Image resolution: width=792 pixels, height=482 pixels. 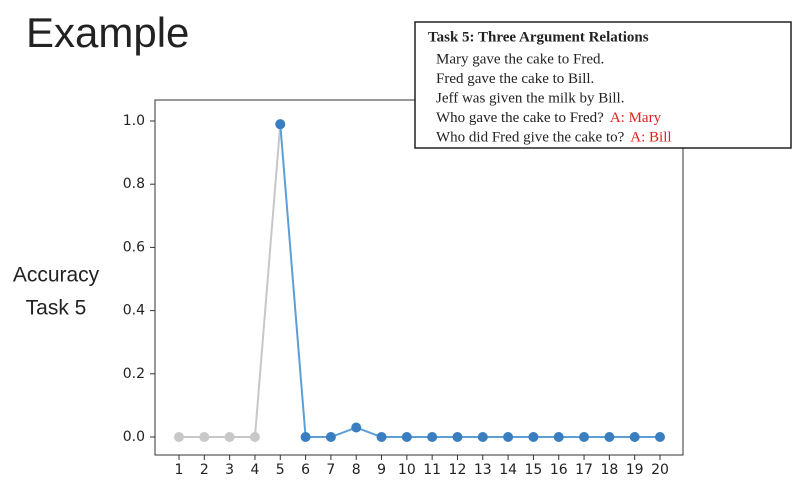 What do you see at coordinates (534, 470) in the screenshot?
I see `x-tick-label: 15` at bounding box center [534, 470].